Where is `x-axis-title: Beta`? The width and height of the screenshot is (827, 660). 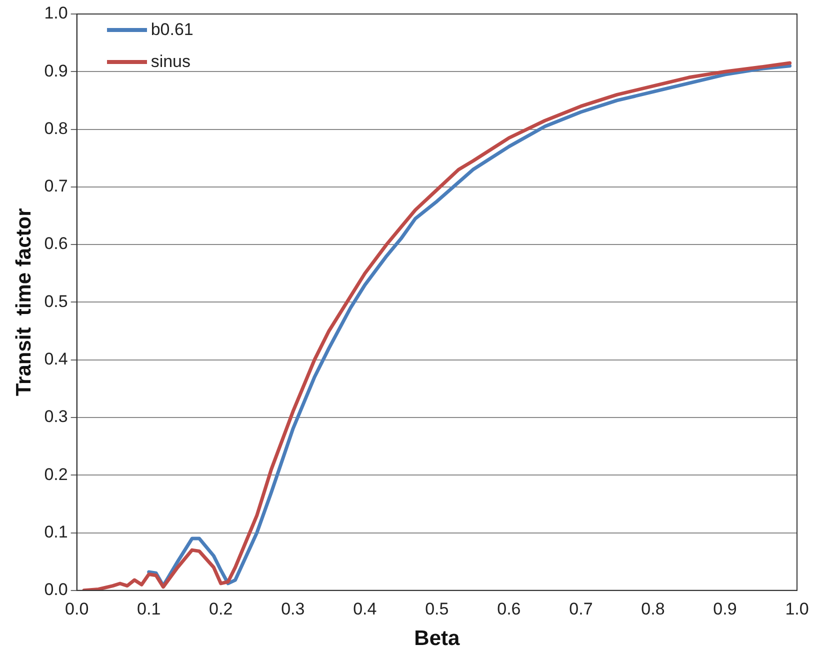 x-axis-title: Beta is located at coordinates (437, 638).